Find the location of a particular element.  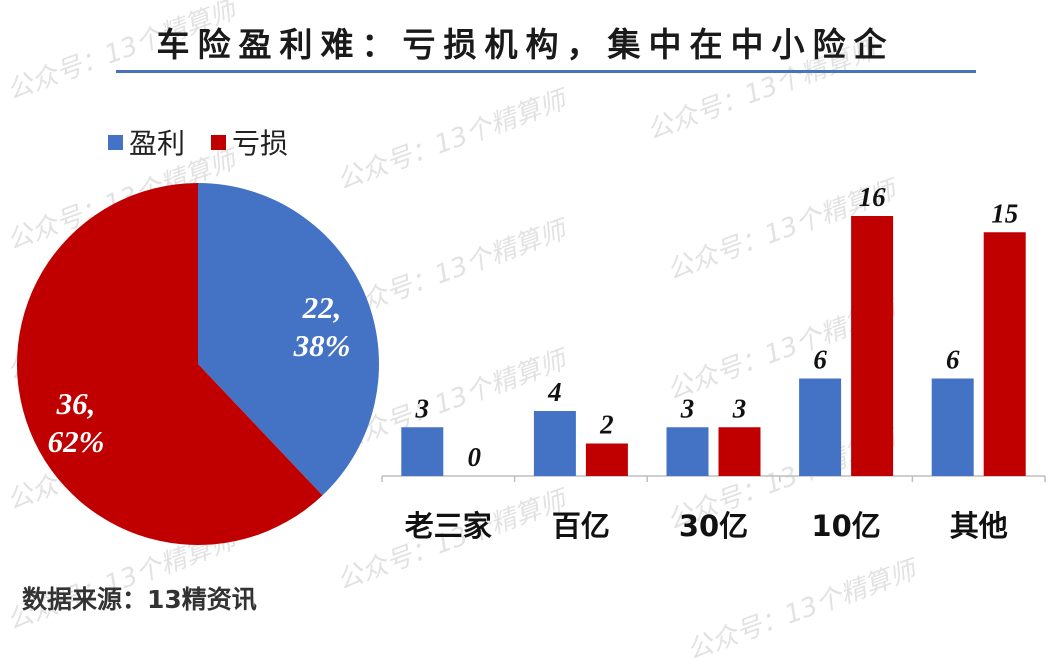

pie-data-label-profit: 22, 38% is located at coordinates (322, 326).